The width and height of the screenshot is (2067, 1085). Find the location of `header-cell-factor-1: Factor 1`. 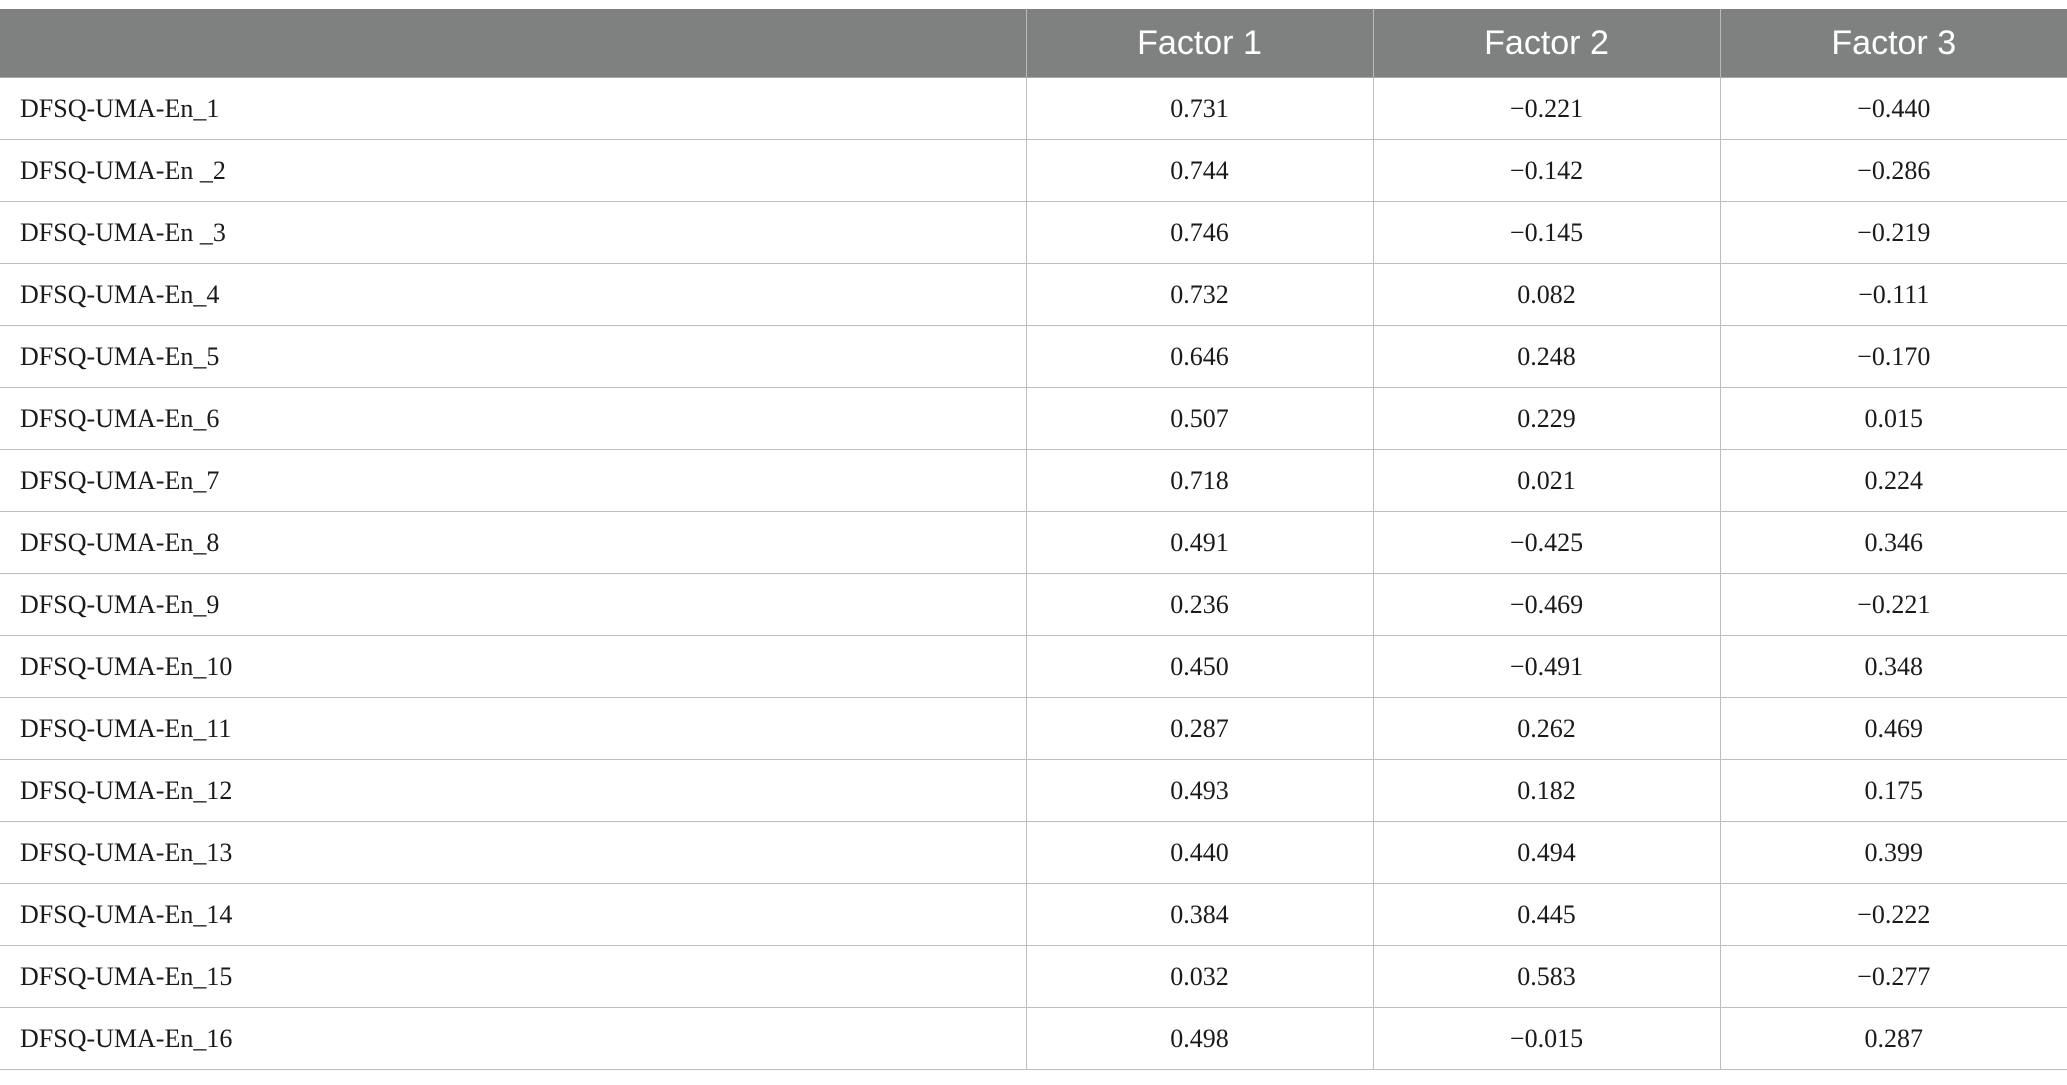

header-cell-factor-1: Factor 1 is located at coordinates (1200, 43).